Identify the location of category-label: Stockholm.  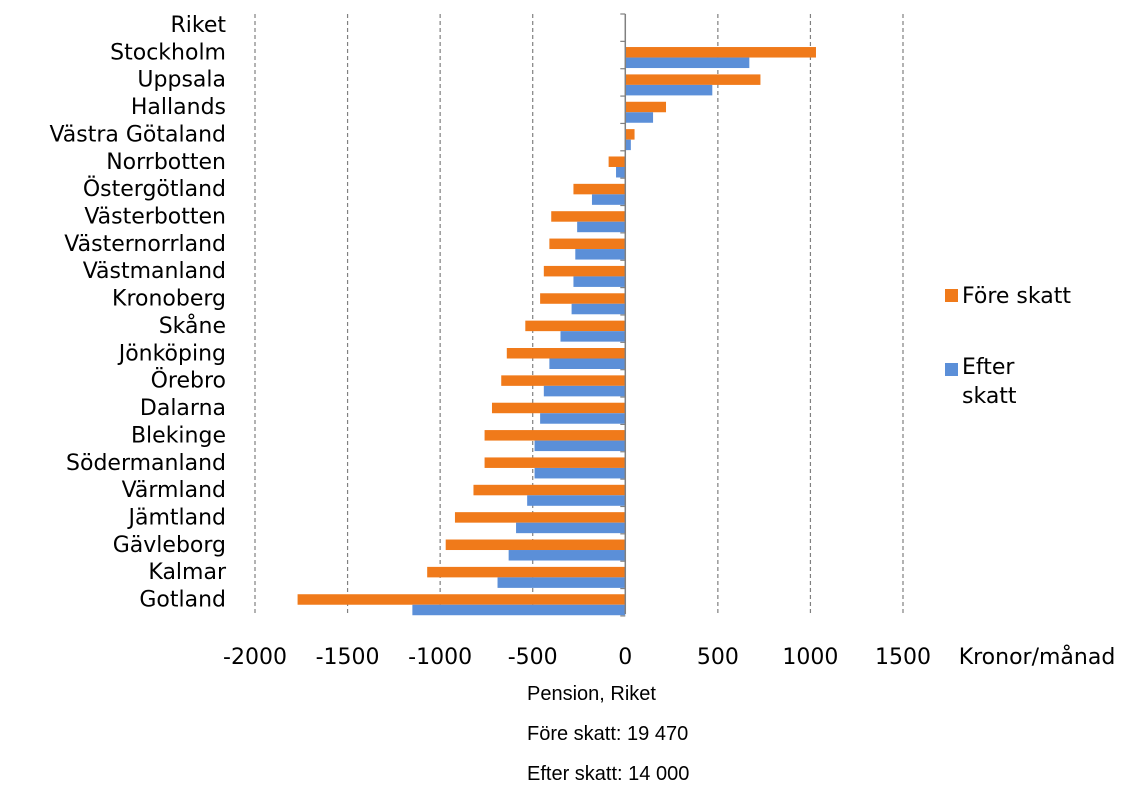
(168, 52).